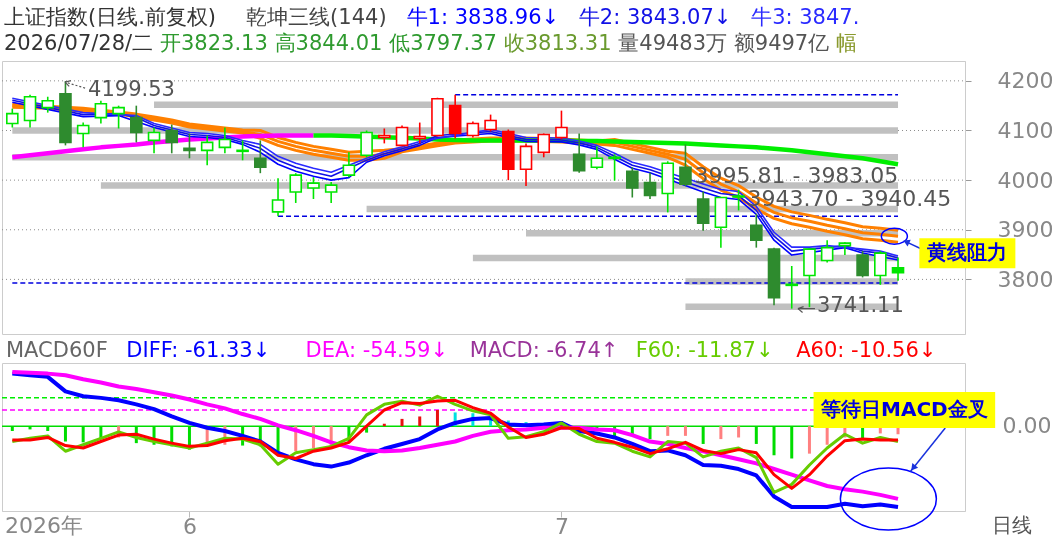  What do you see at coordinates (1025, 180) in the screenshot?
I see `y-tick-label: 4000` at bounding box center [1025, 180].